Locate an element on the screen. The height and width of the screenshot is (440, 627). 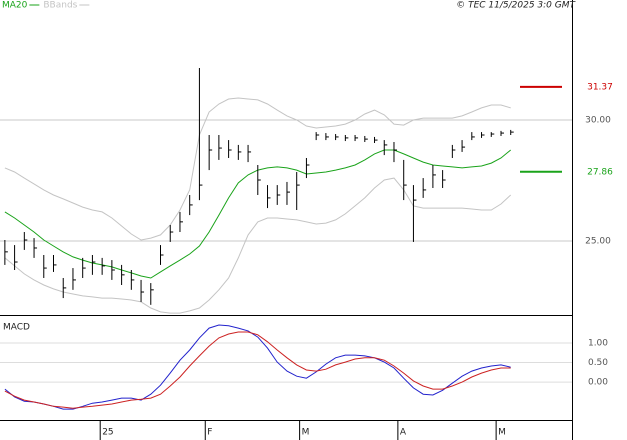
x-tick-label: F is located at coordinates (209, 433).